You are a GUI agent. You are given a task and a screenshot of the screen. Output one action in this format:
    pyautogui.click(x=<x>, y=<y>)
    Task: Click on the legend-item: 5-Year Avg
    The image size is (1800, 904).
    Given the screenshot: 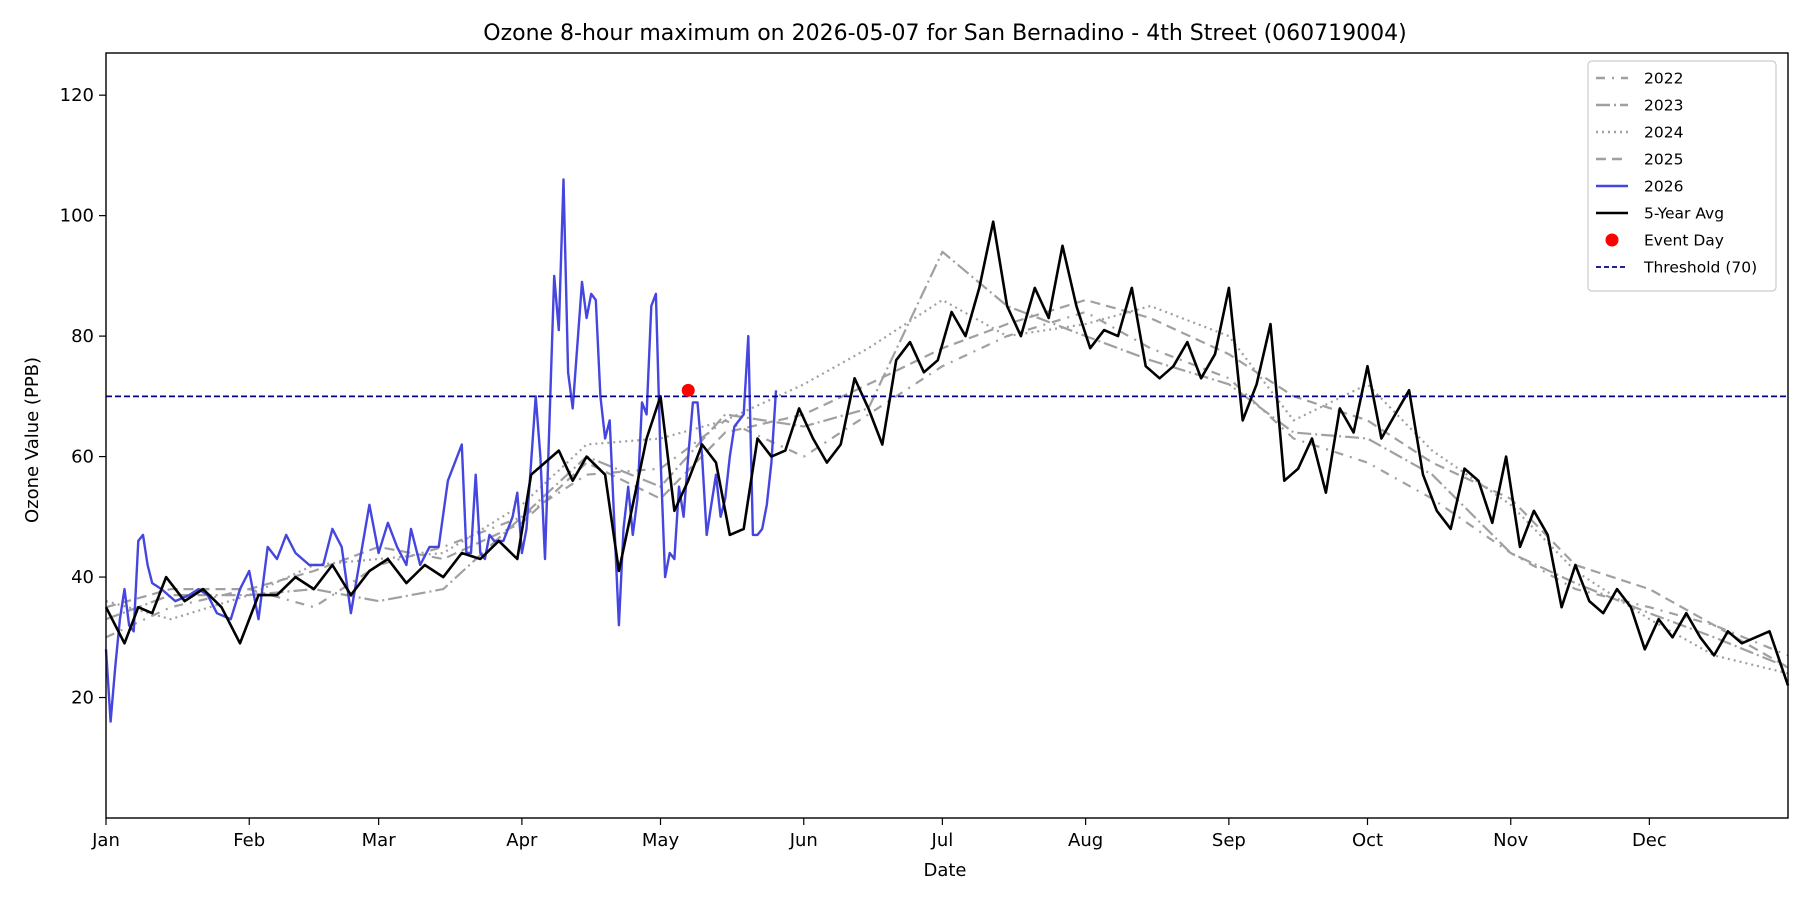 What is the action you would take?
    pyautogui.click(x=1660, y=214)
    